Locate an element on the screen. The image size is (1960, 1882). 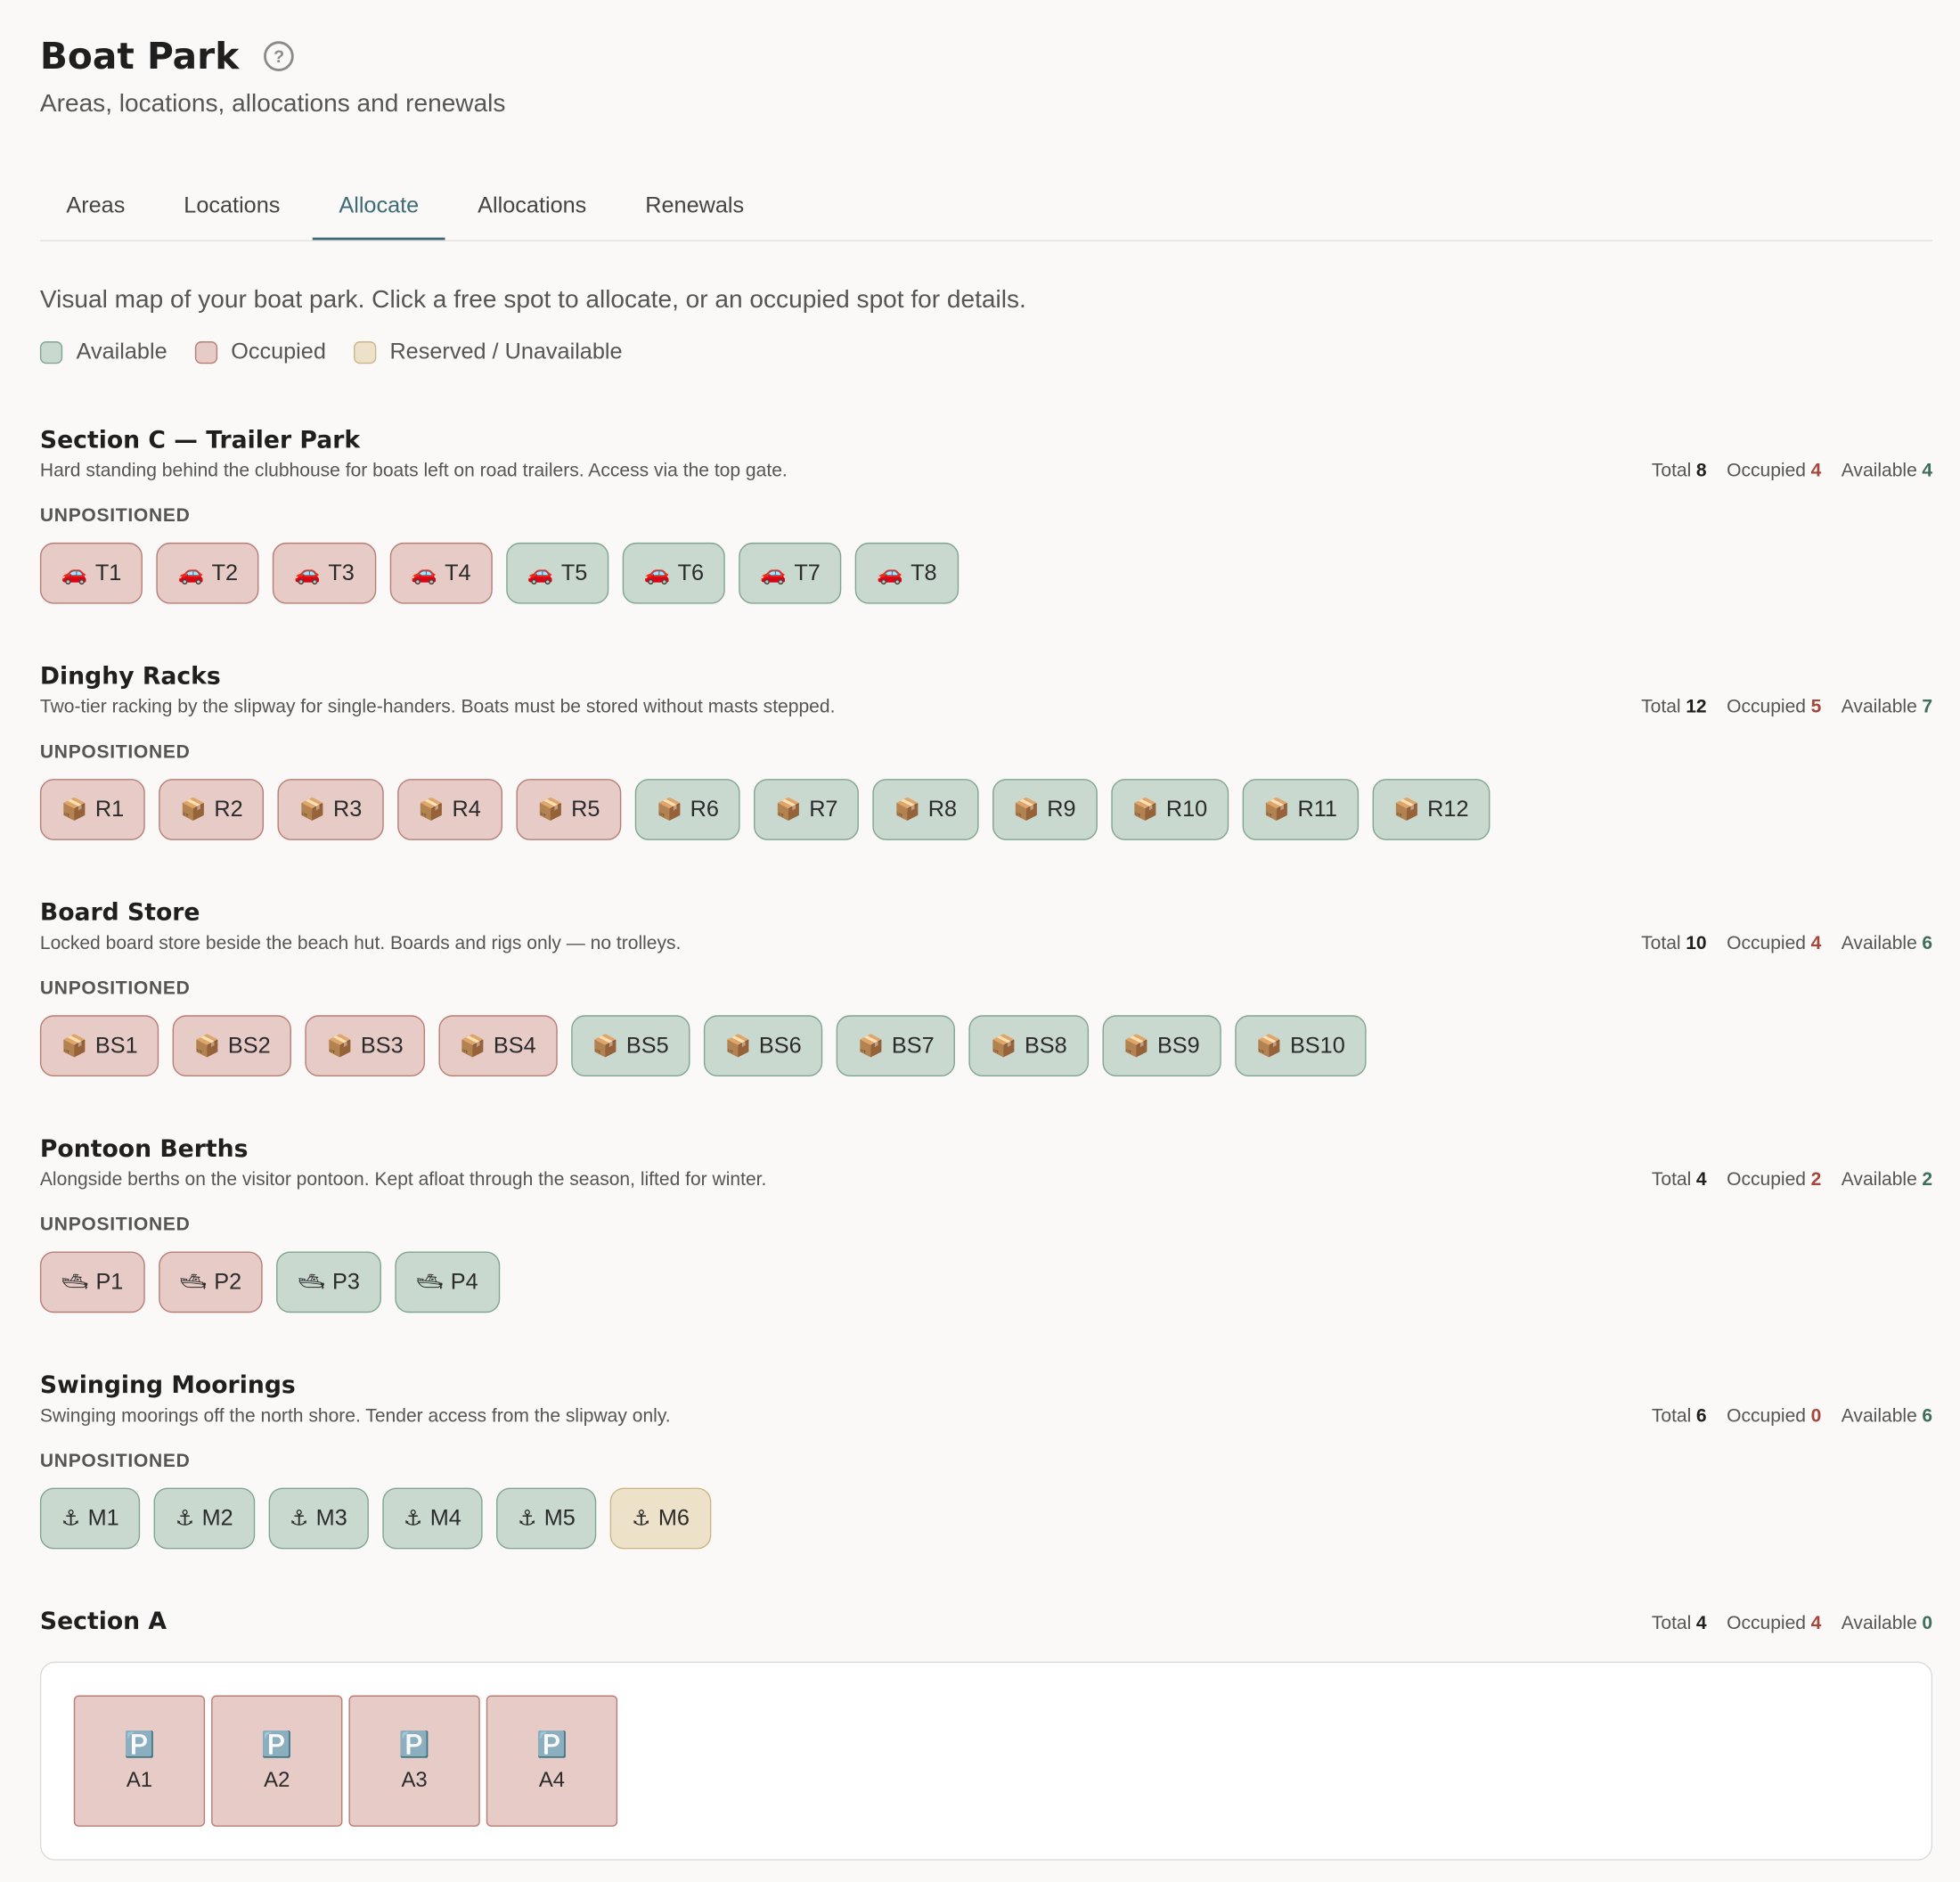
section-stats: Total 4 Occupied 4 Available 0 is located at coordinates (1781, 1624).